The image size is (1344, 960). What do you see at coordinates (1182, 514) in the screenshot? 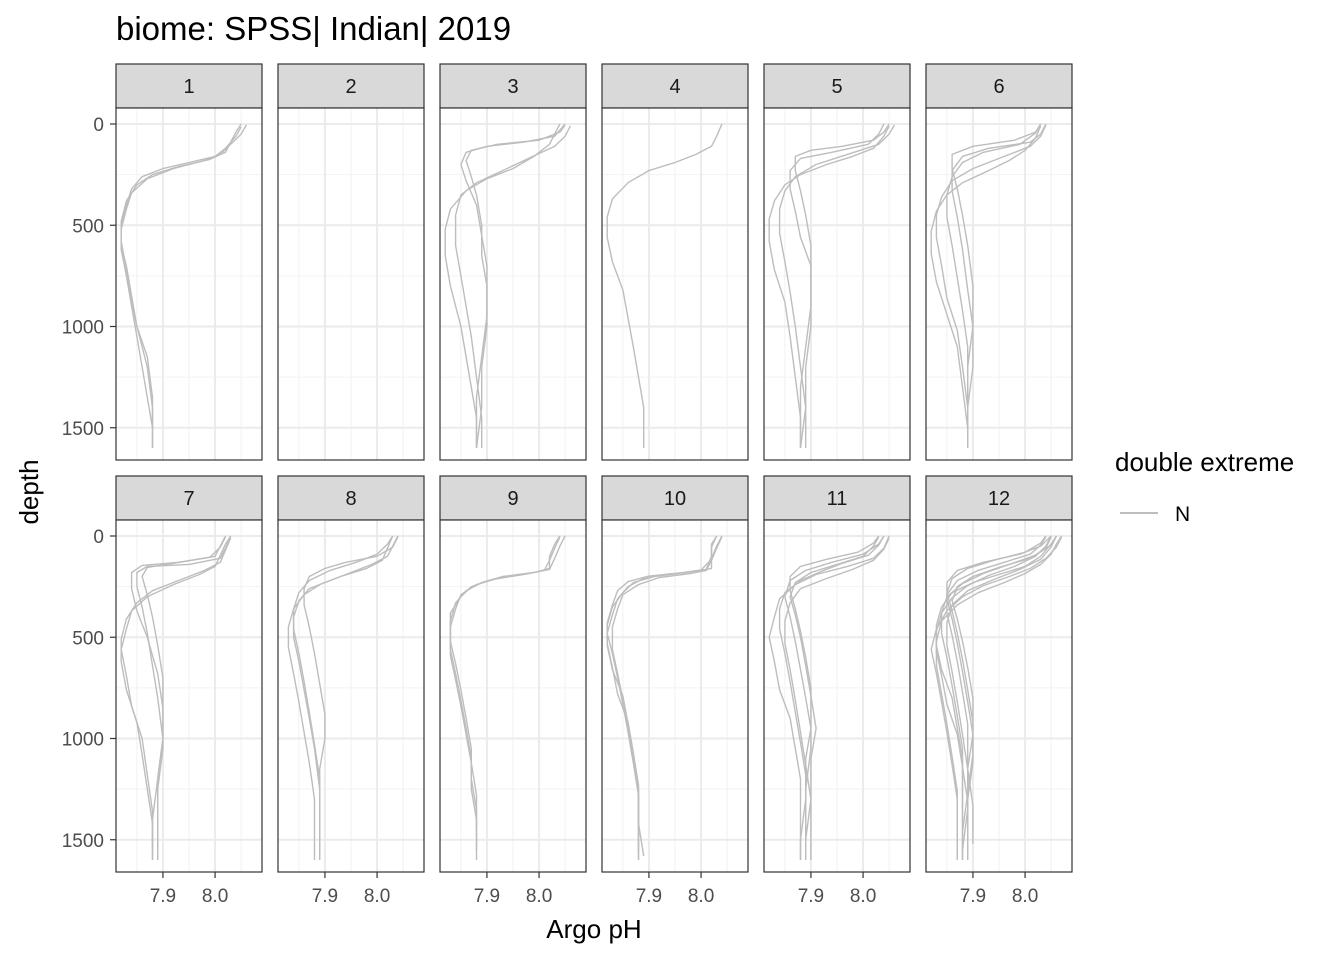
I see `legend-label-n: N` at bounding box center [1182, 514].